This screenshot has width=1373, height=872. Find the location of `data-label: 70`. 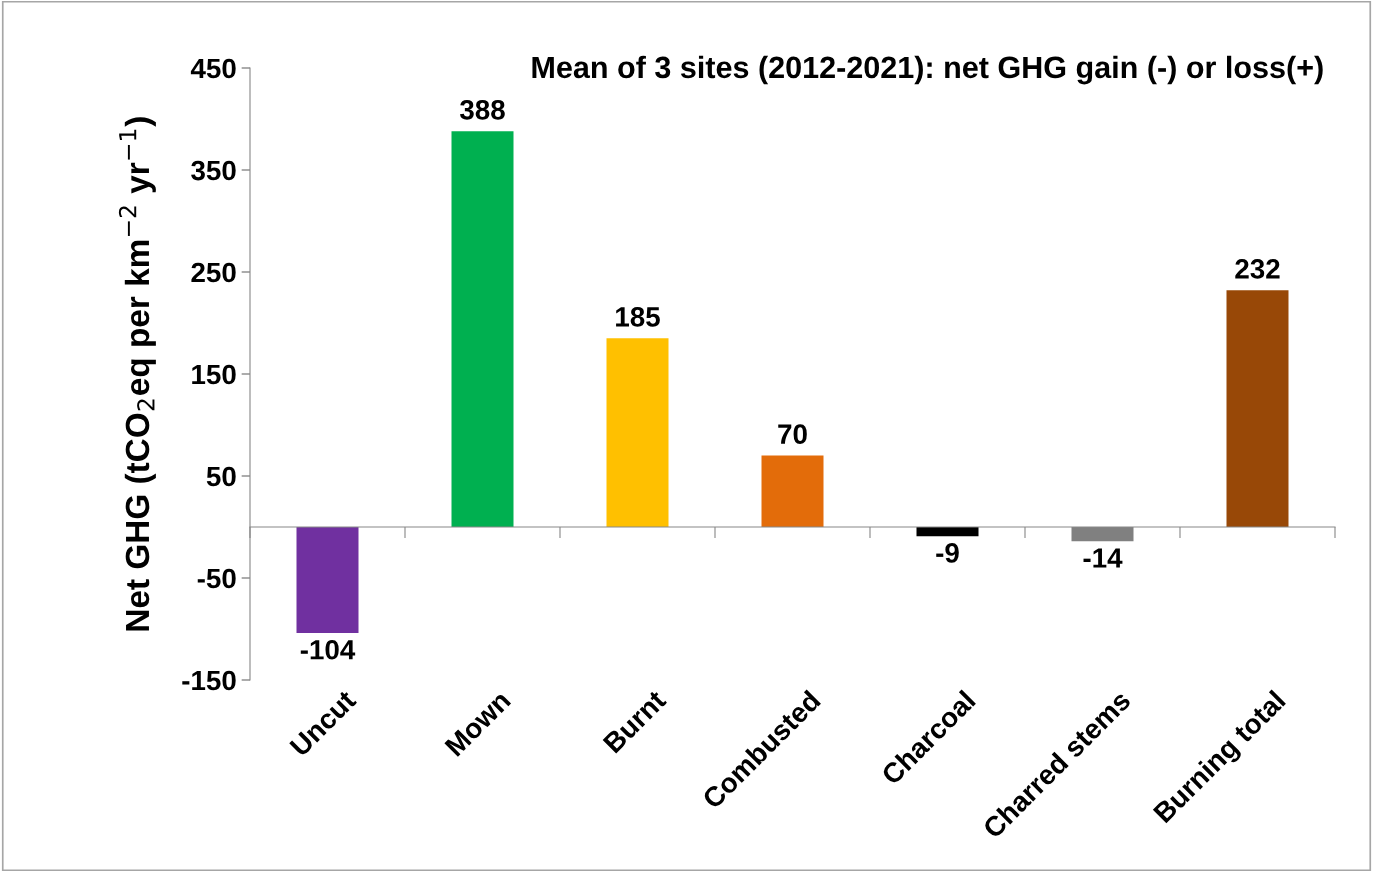

data-label: 70 is located at coordinates (792, 434).